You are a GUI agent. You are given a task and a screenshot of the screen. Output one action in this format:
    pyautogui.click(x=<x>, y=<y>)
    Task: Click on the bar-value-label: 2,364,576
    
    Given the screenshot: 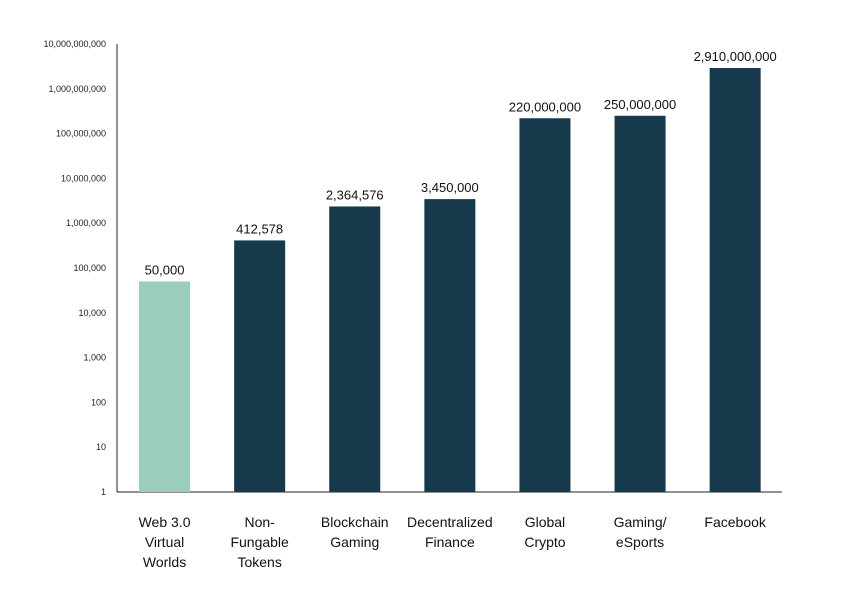 What is the action you would take?
    pyautogui.click(x=355, y=194)
    